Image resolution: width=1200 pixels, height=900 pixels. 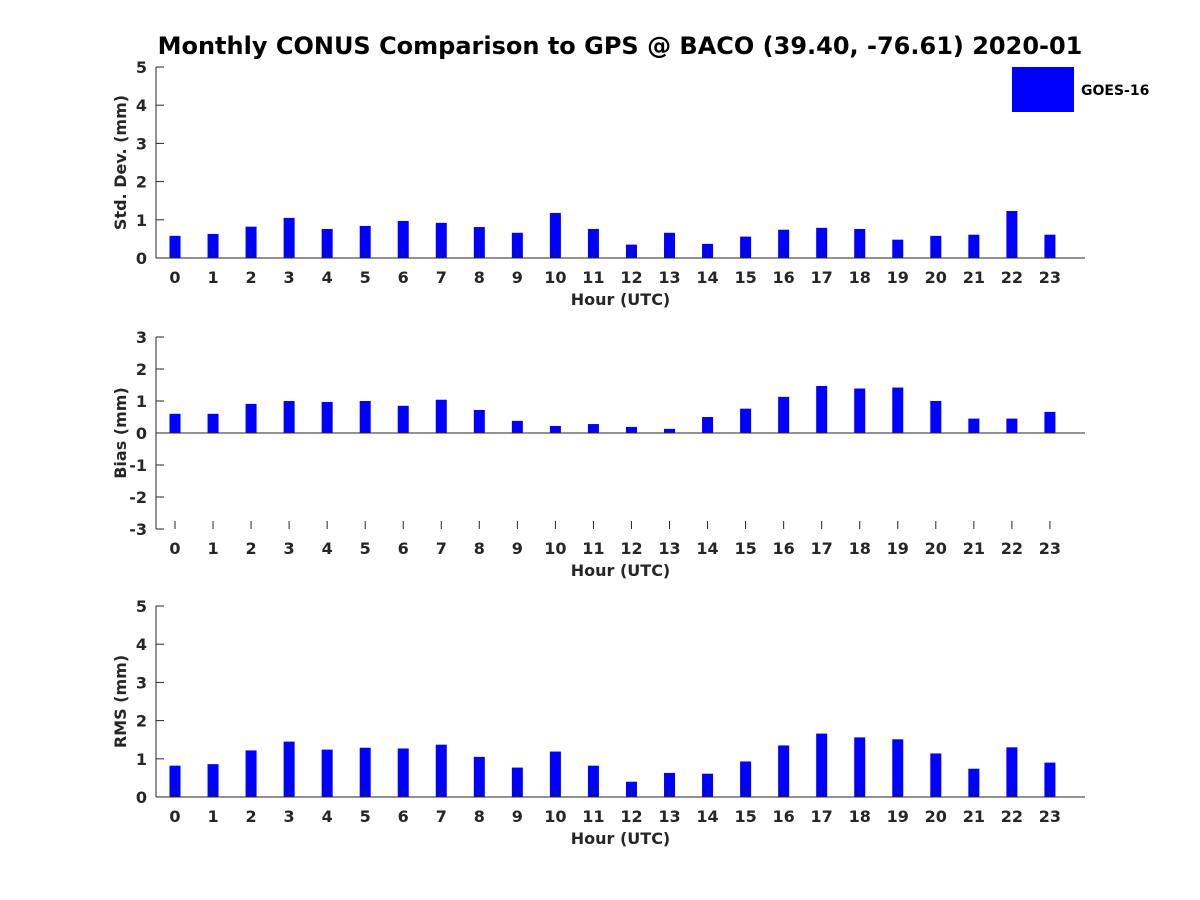 I want to click on std-dev-ytick-label-2: 2, so click(x=141, y=182).